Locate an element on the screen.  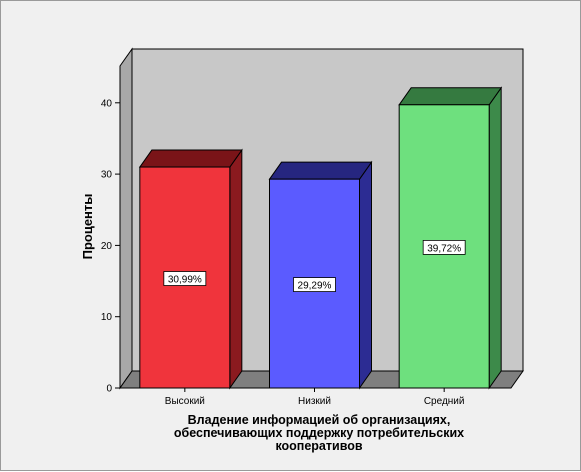
data-label-text: 30,99% is located at coordinates (185, 280).